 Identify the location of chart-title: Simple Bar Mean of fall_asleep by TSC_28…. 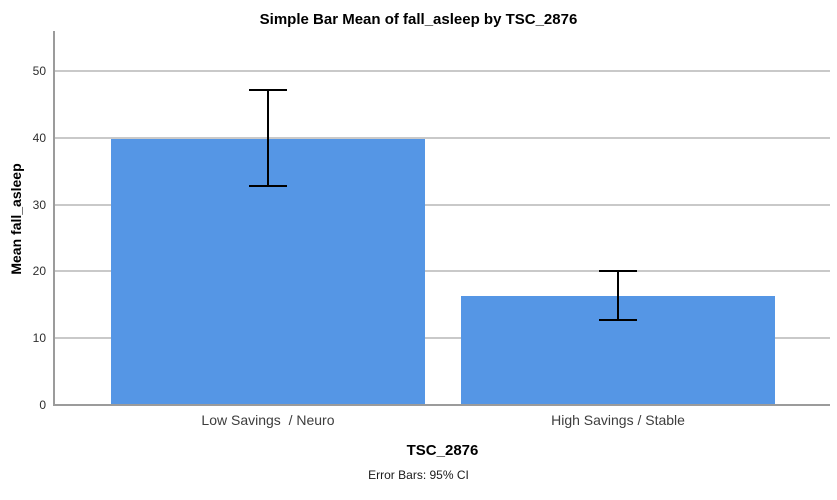
(418, 19).